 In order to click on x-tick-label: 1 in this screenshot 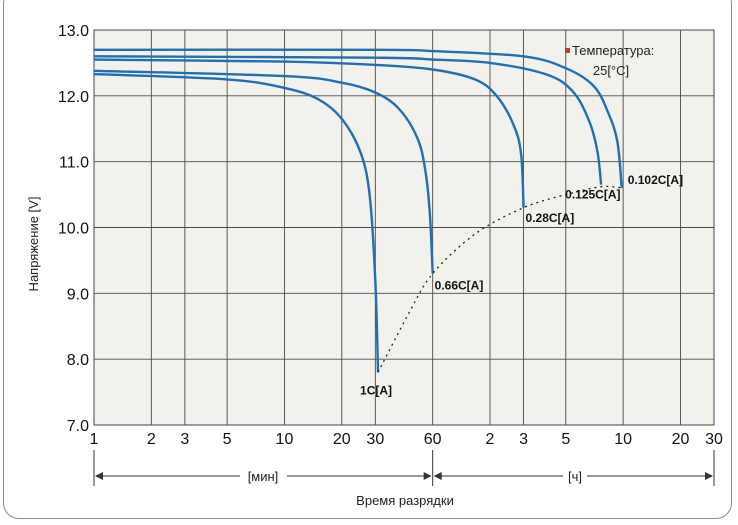, I will do `click(94, 439)`.